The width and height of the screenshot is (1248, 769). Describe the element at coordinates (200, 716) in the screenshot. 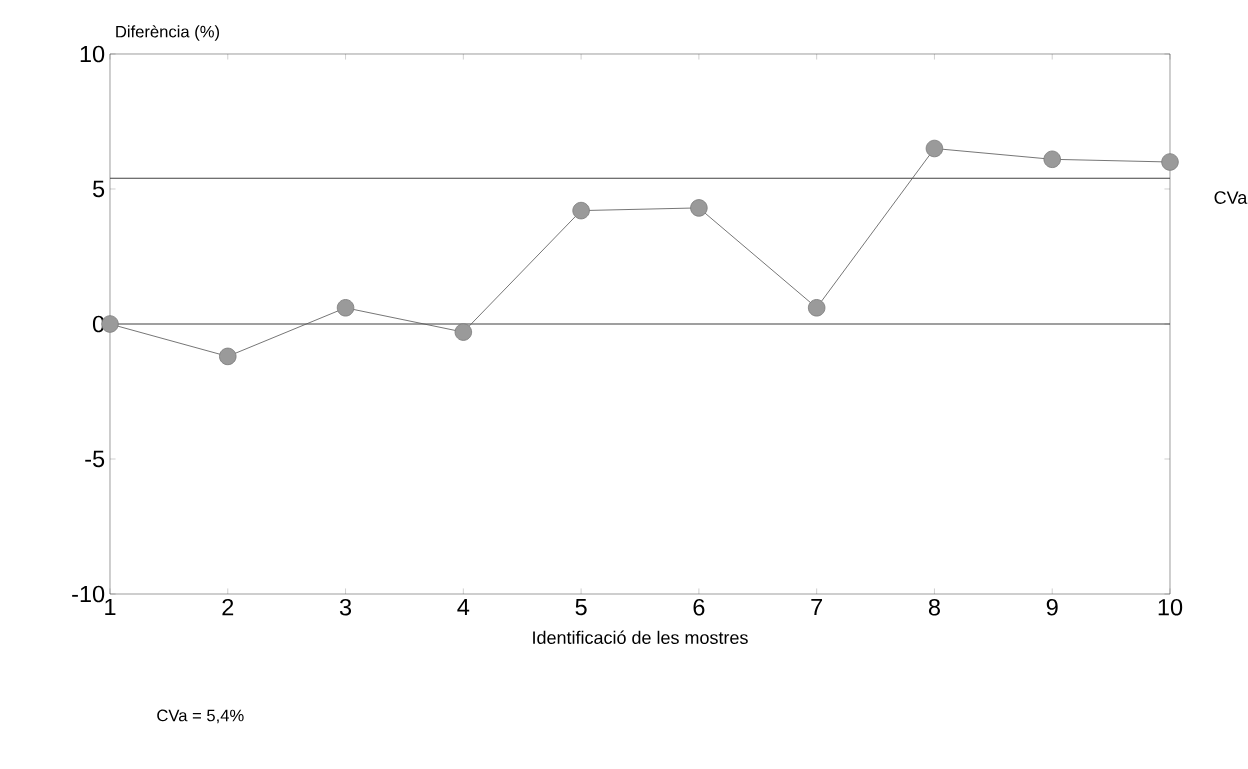

I see `text: CVa = 5,4%` at that location.